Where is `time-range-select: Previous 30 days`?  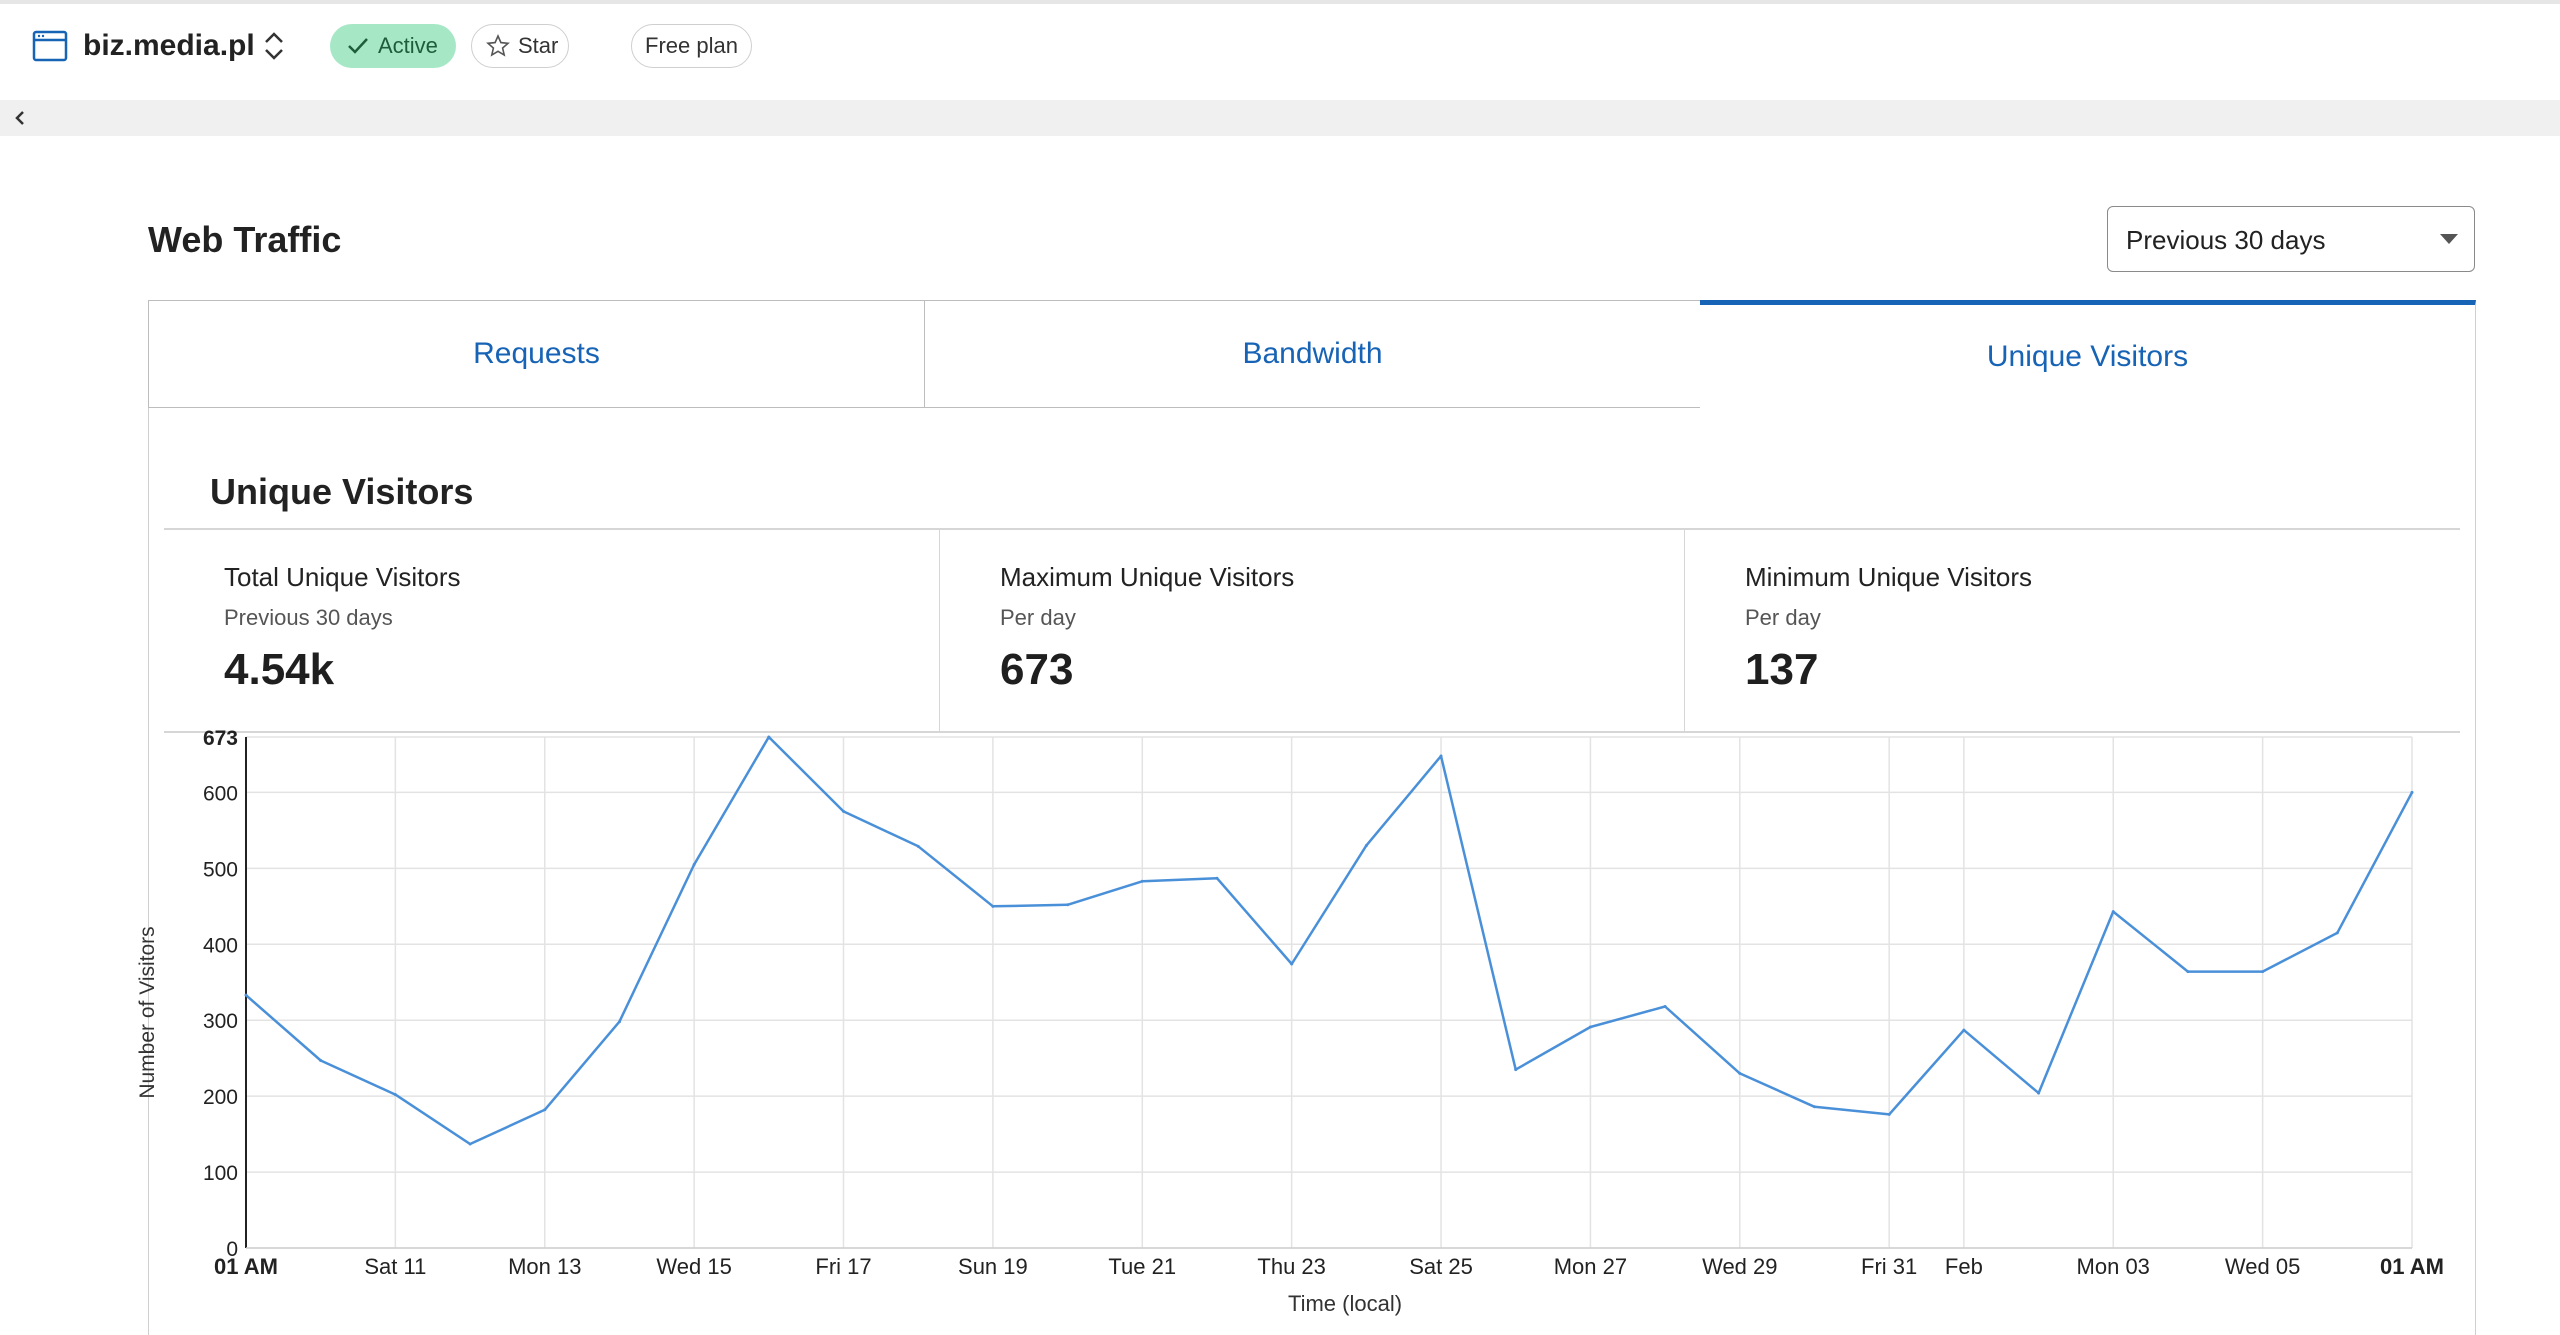
time-range-select: Previous 30 days is located at coordinates (2291, 239).